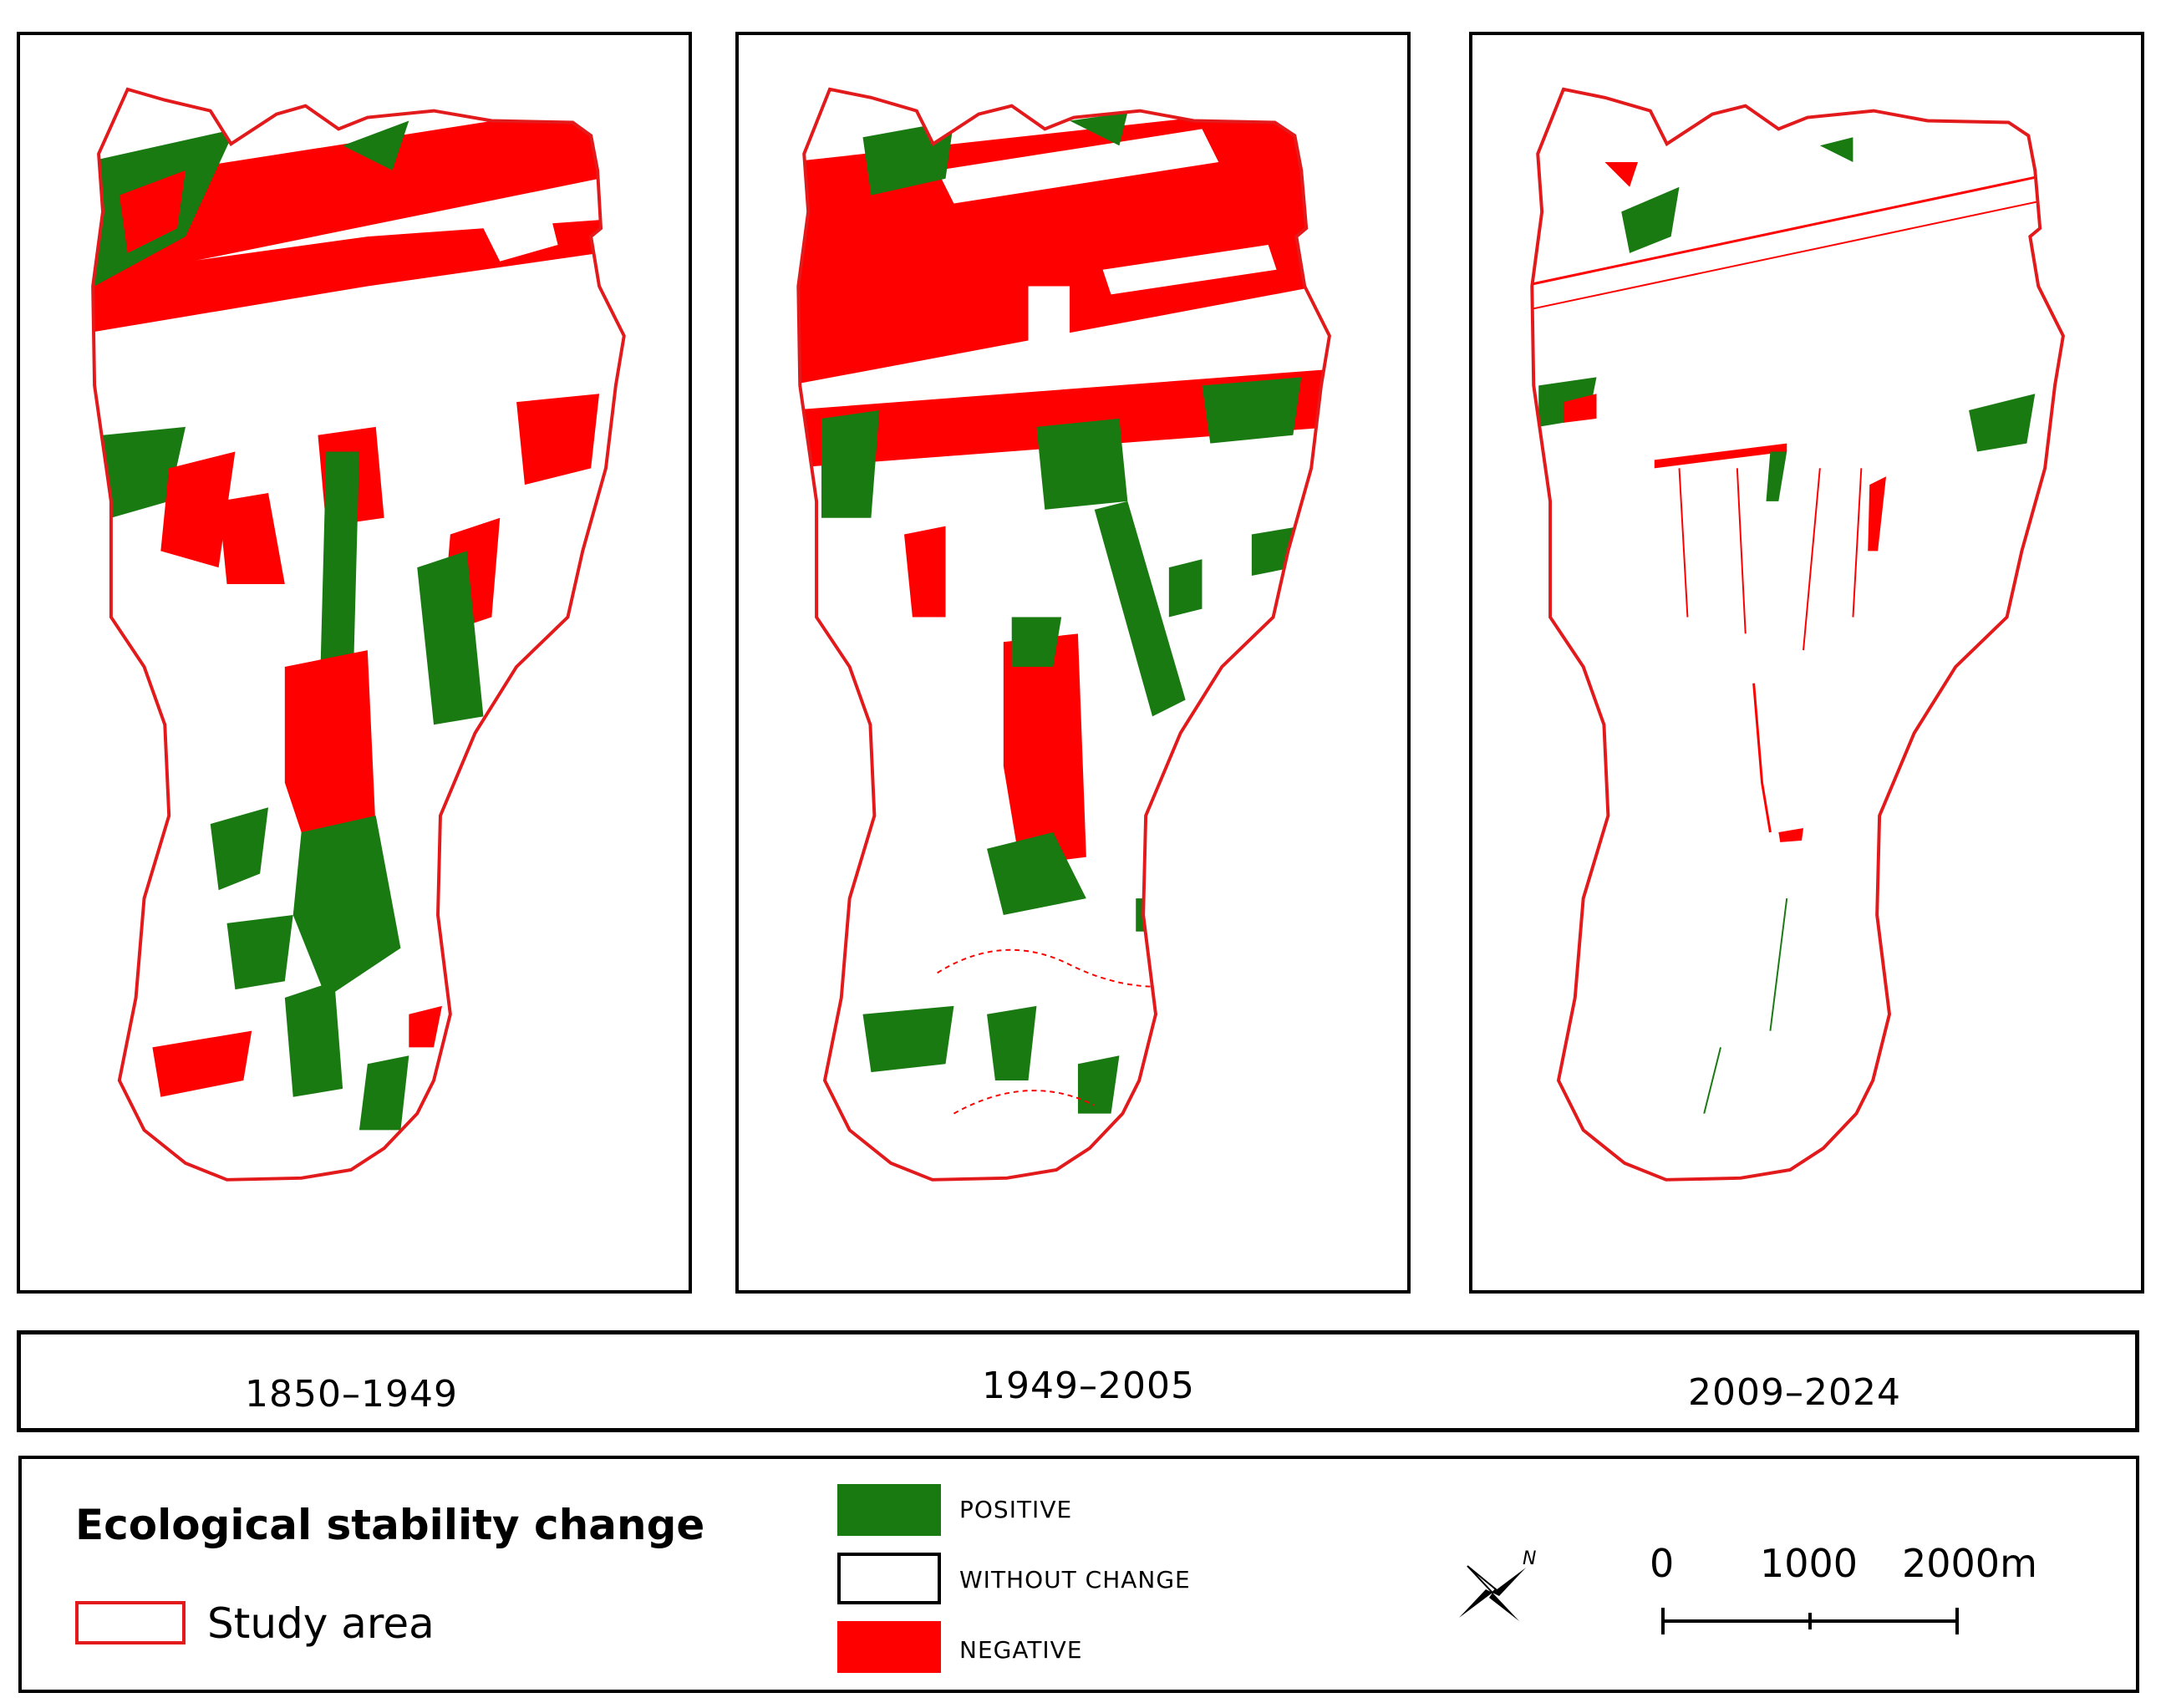  What do you see at coordinates (130, 1622) in the screenshot?
I see `study-area-swatch` at bounding box center [130, 1622].